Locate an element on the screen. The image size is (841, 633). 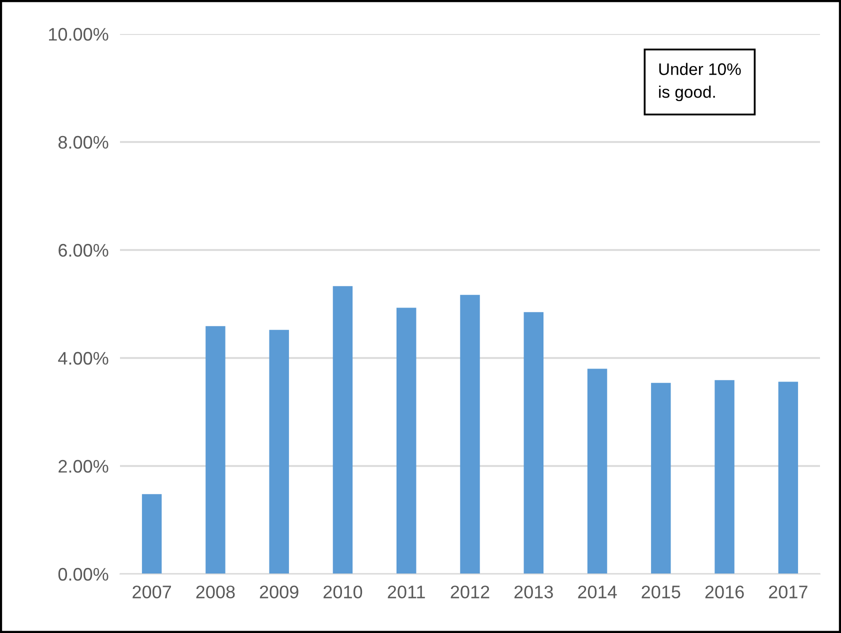
annotation: Under 10% is good. is located at coordinates (700, 82).